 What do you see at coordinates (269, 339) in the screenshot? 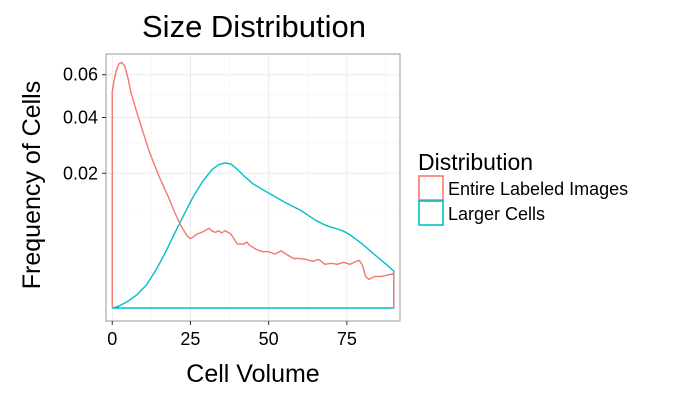
I see `x-tick-label: 50` at bounding box center [269, 339].